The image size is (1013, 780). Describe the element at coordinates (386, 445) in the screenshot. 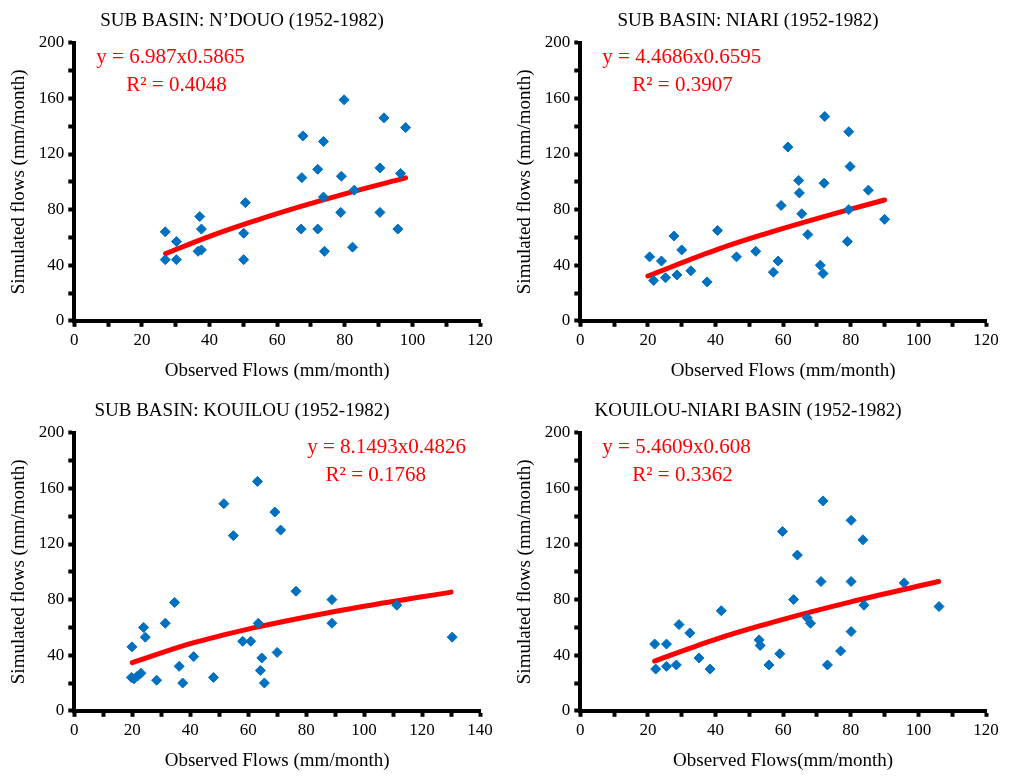

I see `annotation: y = 8.1493x0.4826` at that location.